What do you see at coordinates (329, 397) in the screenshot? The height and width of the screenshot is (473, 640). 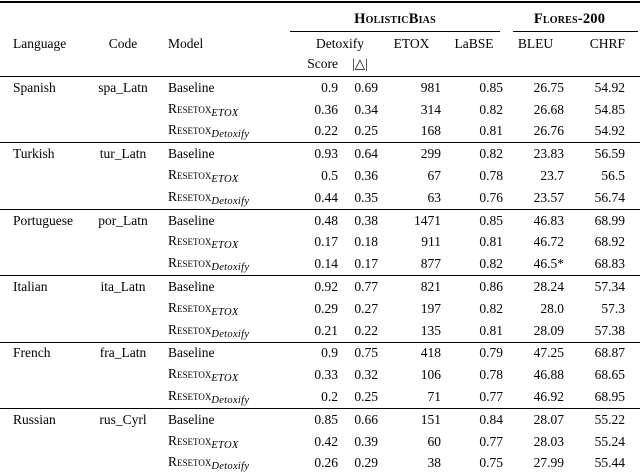 I see `cell-detoxify-score: 0.2` at bounding box center [329, 397].